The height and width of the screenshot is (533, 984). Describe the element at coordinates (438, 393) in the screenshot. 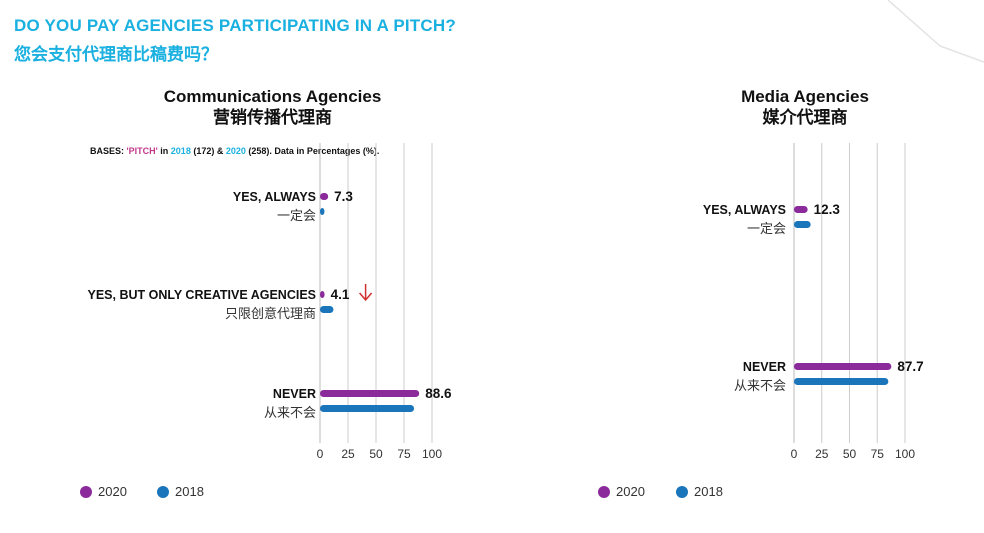

I see `data-label: 88.6` at that location.